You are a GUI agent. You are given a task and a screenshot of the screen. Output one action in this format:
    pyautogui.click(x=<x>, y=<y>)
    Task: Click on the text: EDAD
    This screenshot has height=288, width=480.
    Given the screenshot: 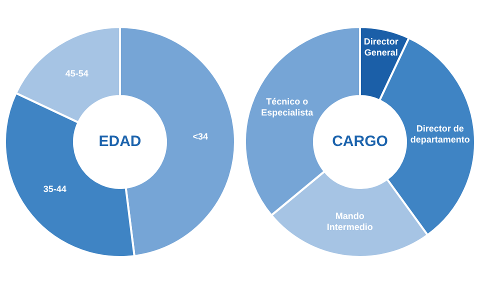 What is the action you would take?
    pyautogui.click(x=120, y=141)
    